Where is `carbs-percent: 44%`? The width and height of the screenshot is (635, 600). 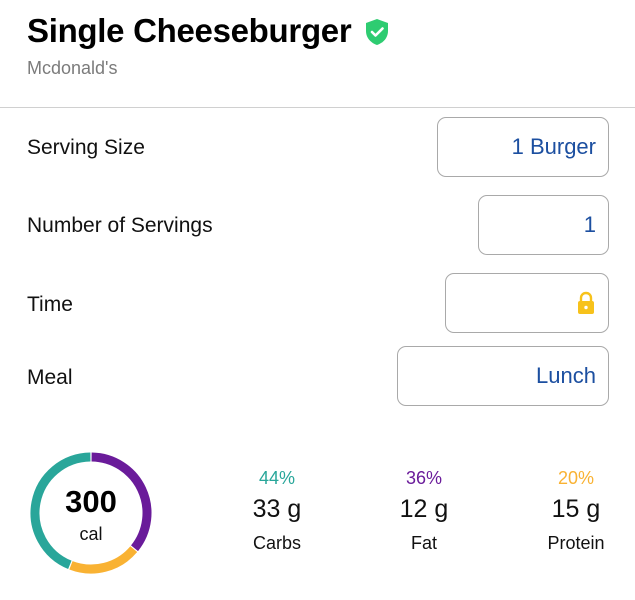 carbs-percent: 44% is located at coordinates (277, 478).